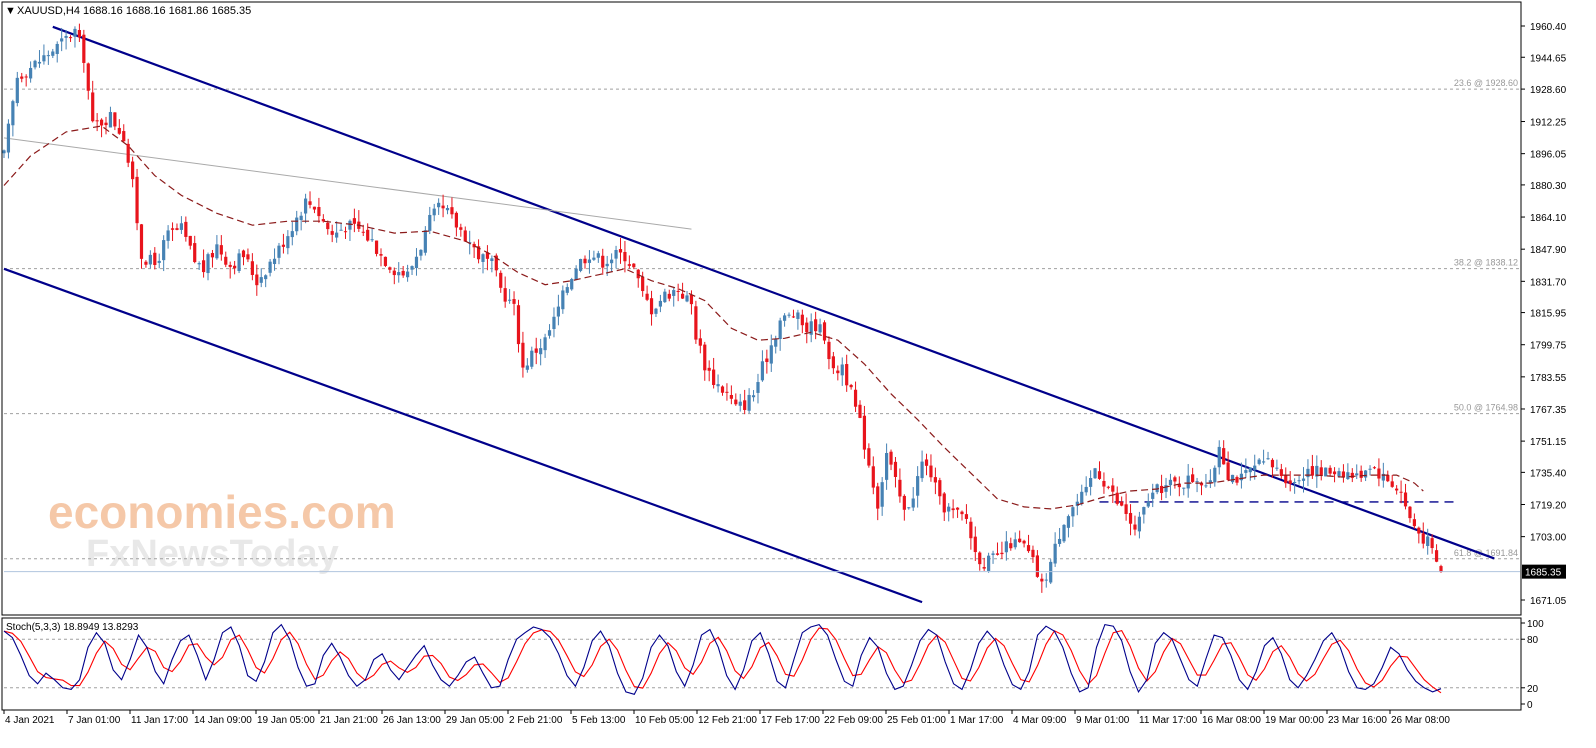 The width and height of the screenshot is (1596, 748). What do you see at coordinates (1231, 720) in the screenshot?
I see `time-tick-label: 16 Mar 08:00` at bounding box center [1231, 720].